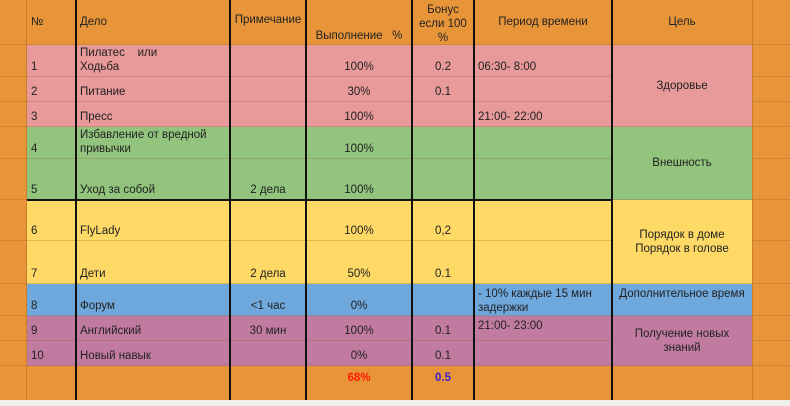 The image size is (790, 406). I want to click on row-num: 1, so click(51, 61).